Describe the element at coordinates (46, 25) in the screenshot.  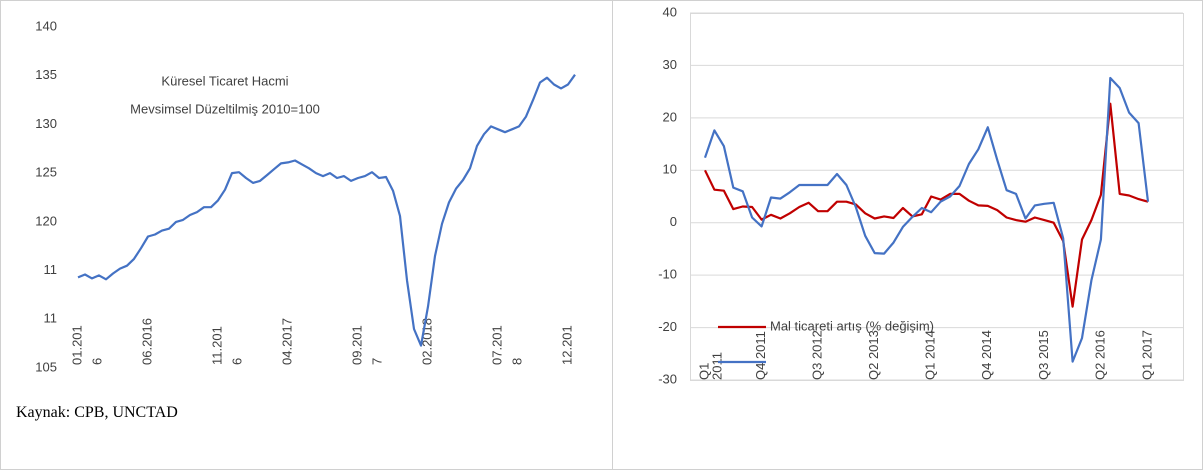
I see `y-tick-label: 140` at that location.